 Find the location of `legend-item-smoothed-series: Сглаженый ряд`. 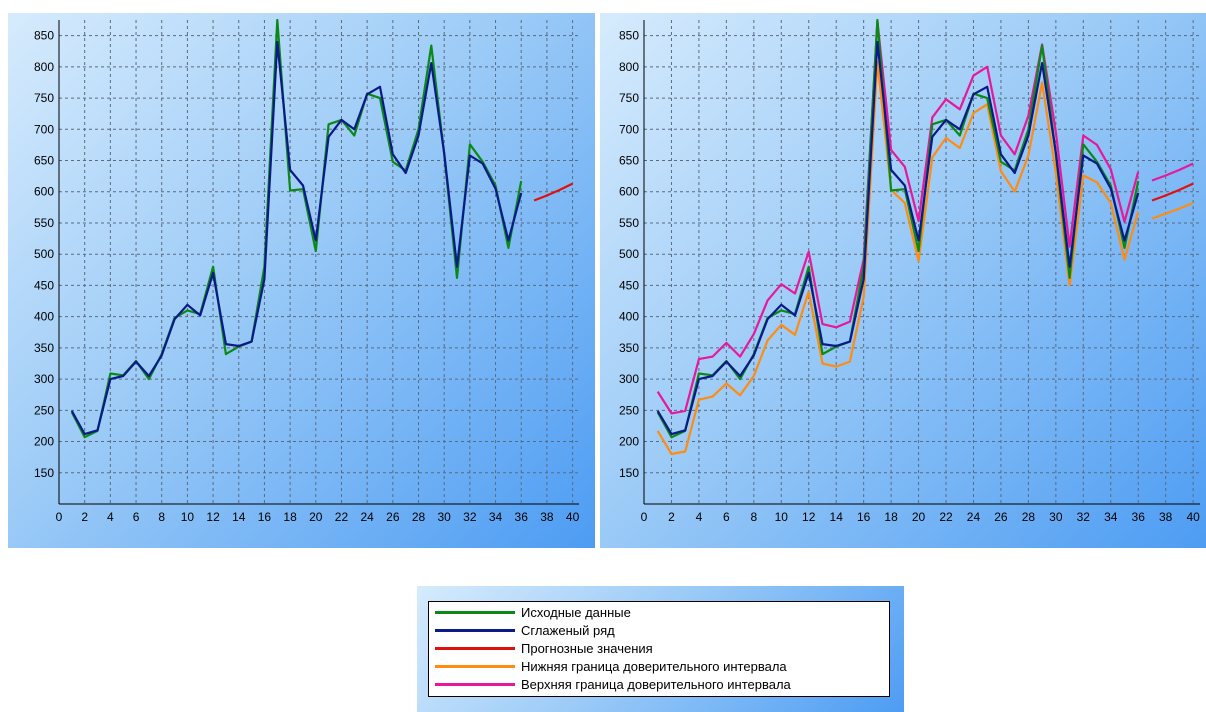

legend-item-smoothed-series: Сглаженый ряд is located at coordinates (525, 630).